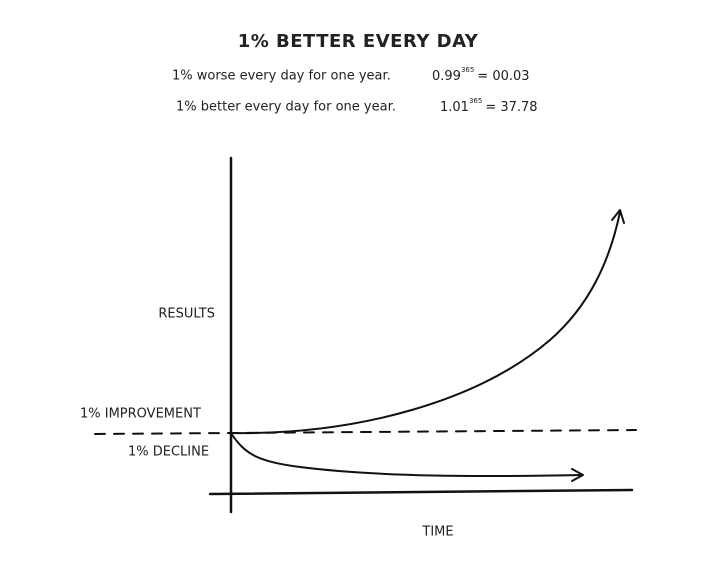  What do you see at coordinates (446, 76) in the screenshot?
I see `base: 0.99` at bounding box center [446, 76].